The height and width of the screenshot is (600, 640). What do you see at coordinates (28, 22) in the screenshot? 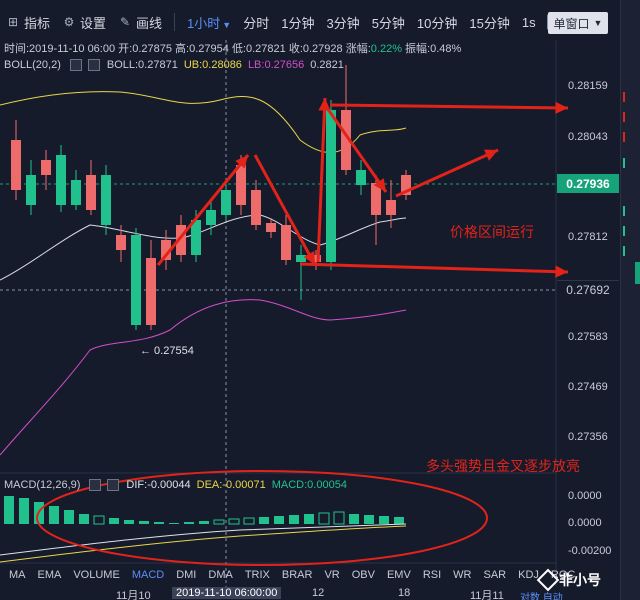
I see `indicator-button: ⊞ 指标` at bounding box center [28, 22].